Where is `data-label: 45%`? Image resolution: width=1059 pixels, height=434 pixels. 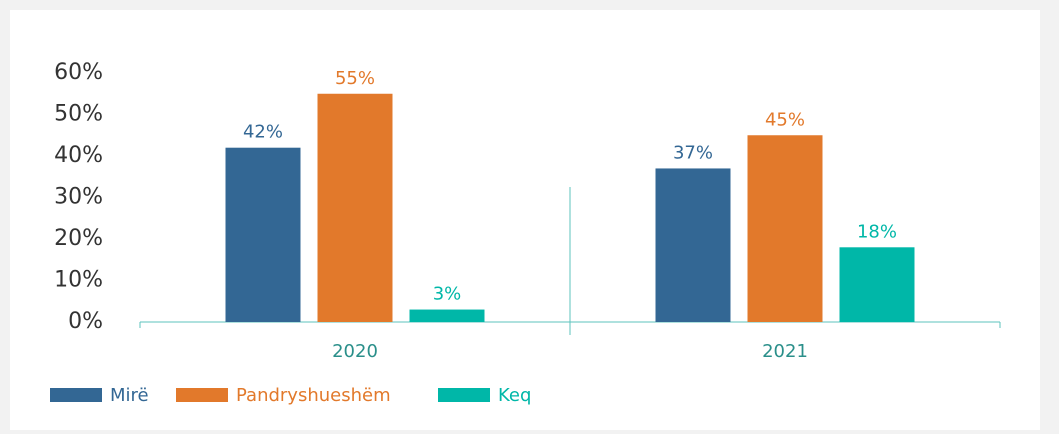
data-label: 45% is located at coordinates (785, 119).